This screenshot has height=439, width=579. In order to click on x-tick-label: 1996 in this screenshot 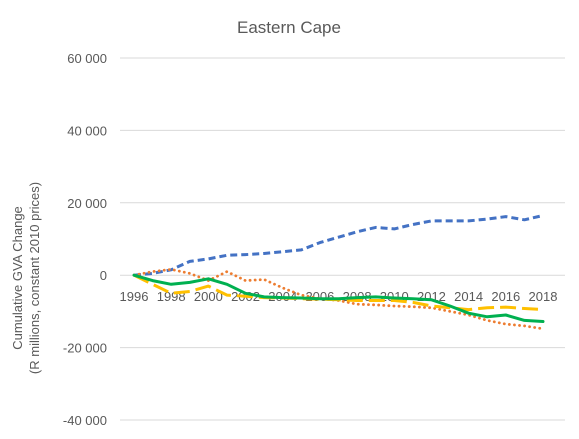, I will do `click(134, 296)`.